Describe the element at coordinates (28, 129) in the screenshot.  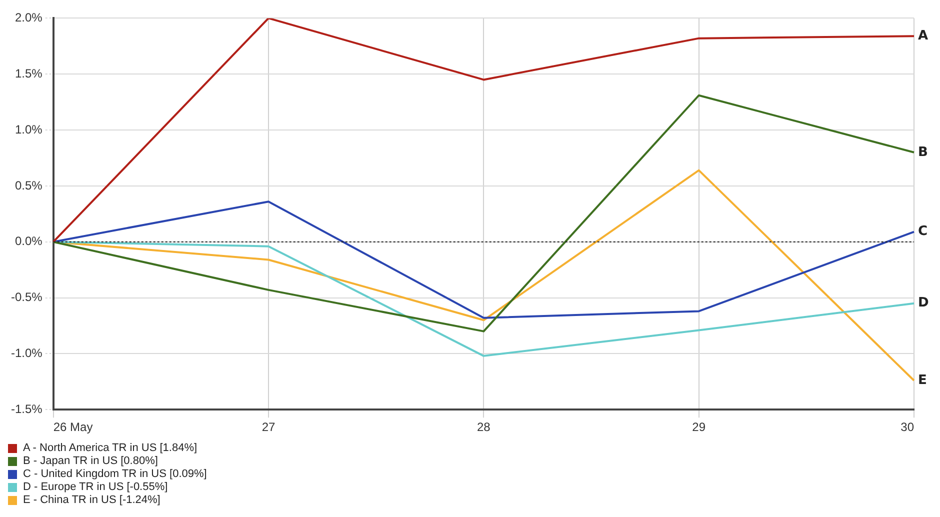
I see `y-tick-label: 1.0%` at that location.